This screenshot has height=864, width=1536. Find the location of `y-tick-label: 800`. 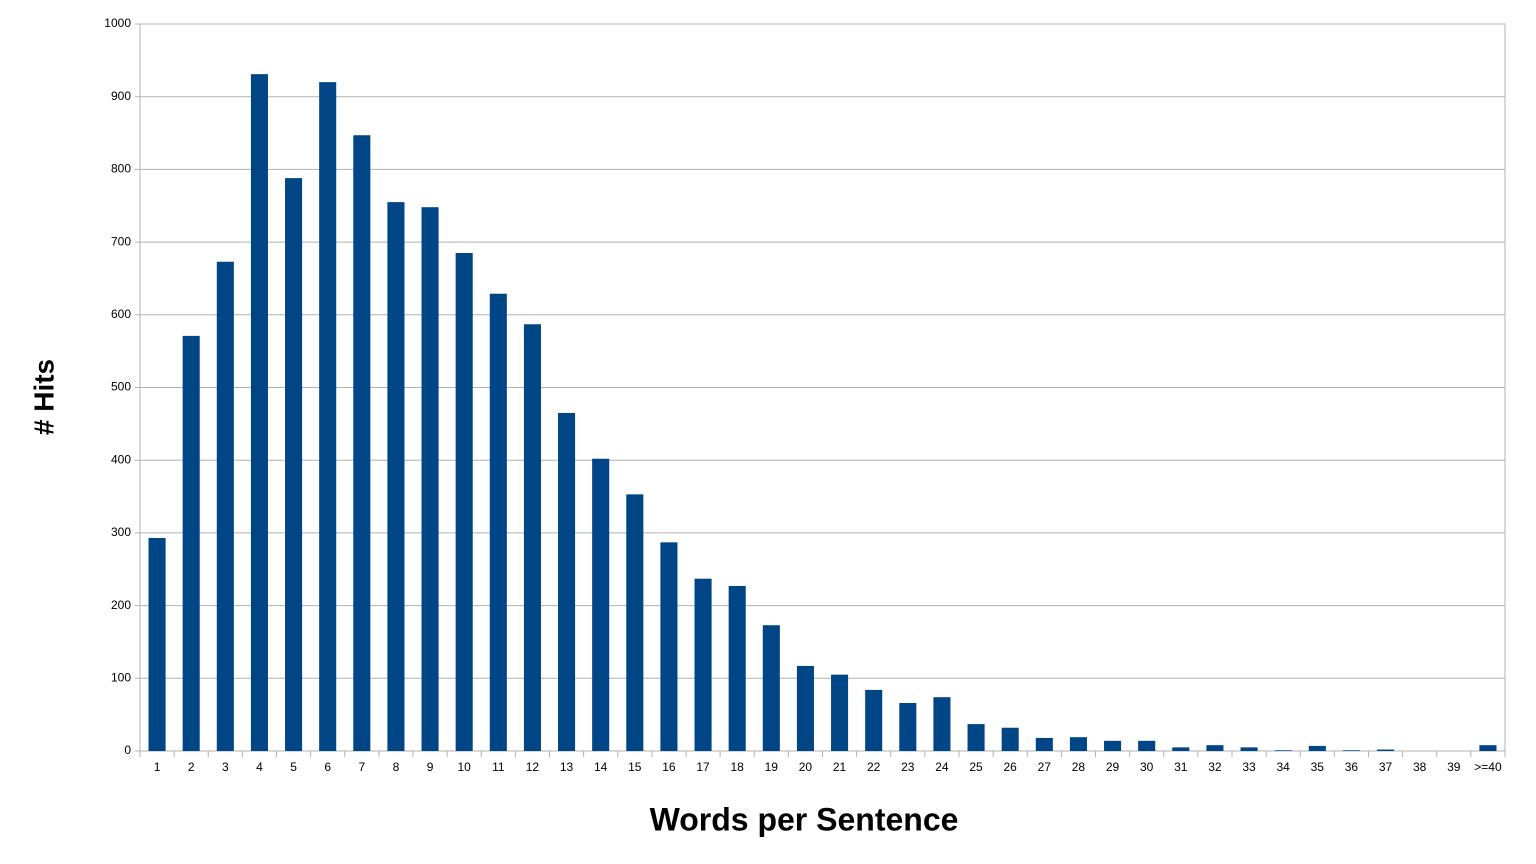

y-tick-label: 800 is located at coordinates (121, 169).